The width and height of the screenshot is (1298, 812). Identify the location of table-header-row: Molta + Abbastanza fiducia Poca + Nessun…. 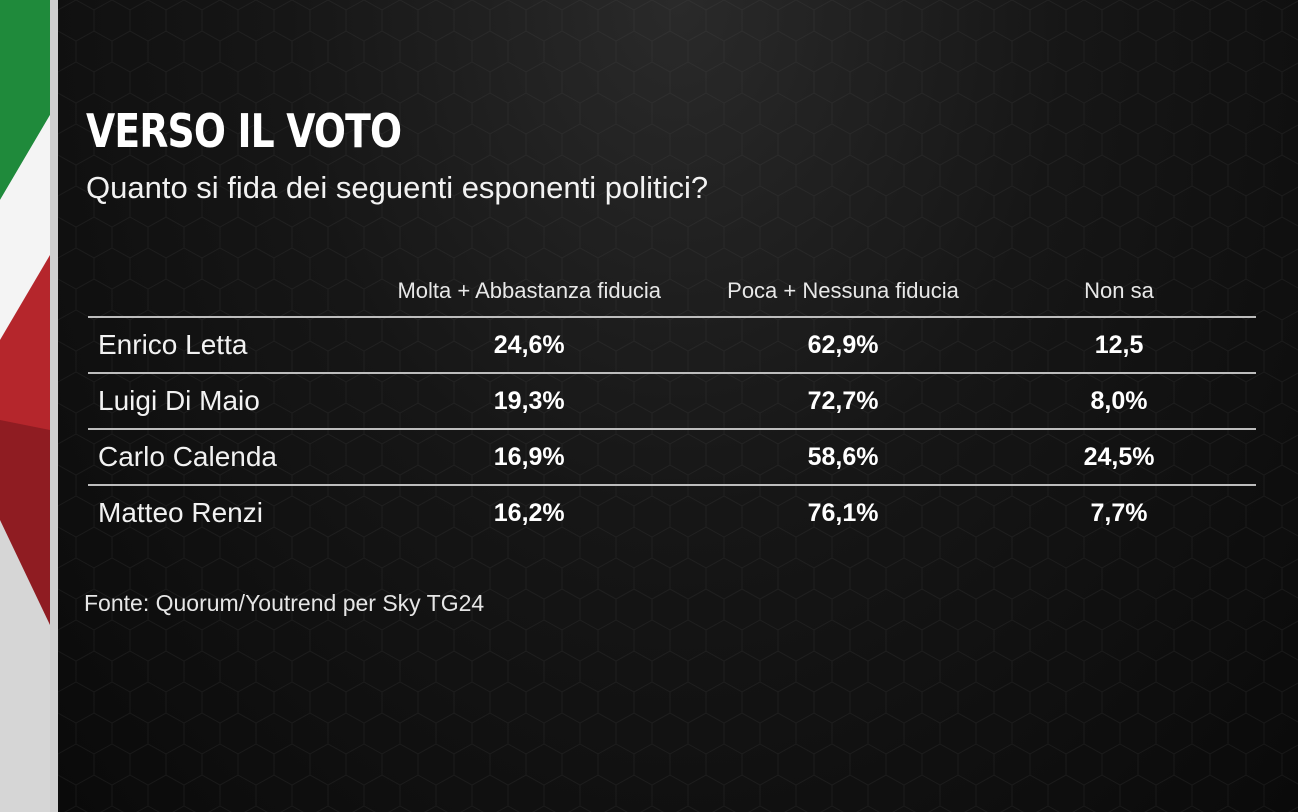
(672, 292).